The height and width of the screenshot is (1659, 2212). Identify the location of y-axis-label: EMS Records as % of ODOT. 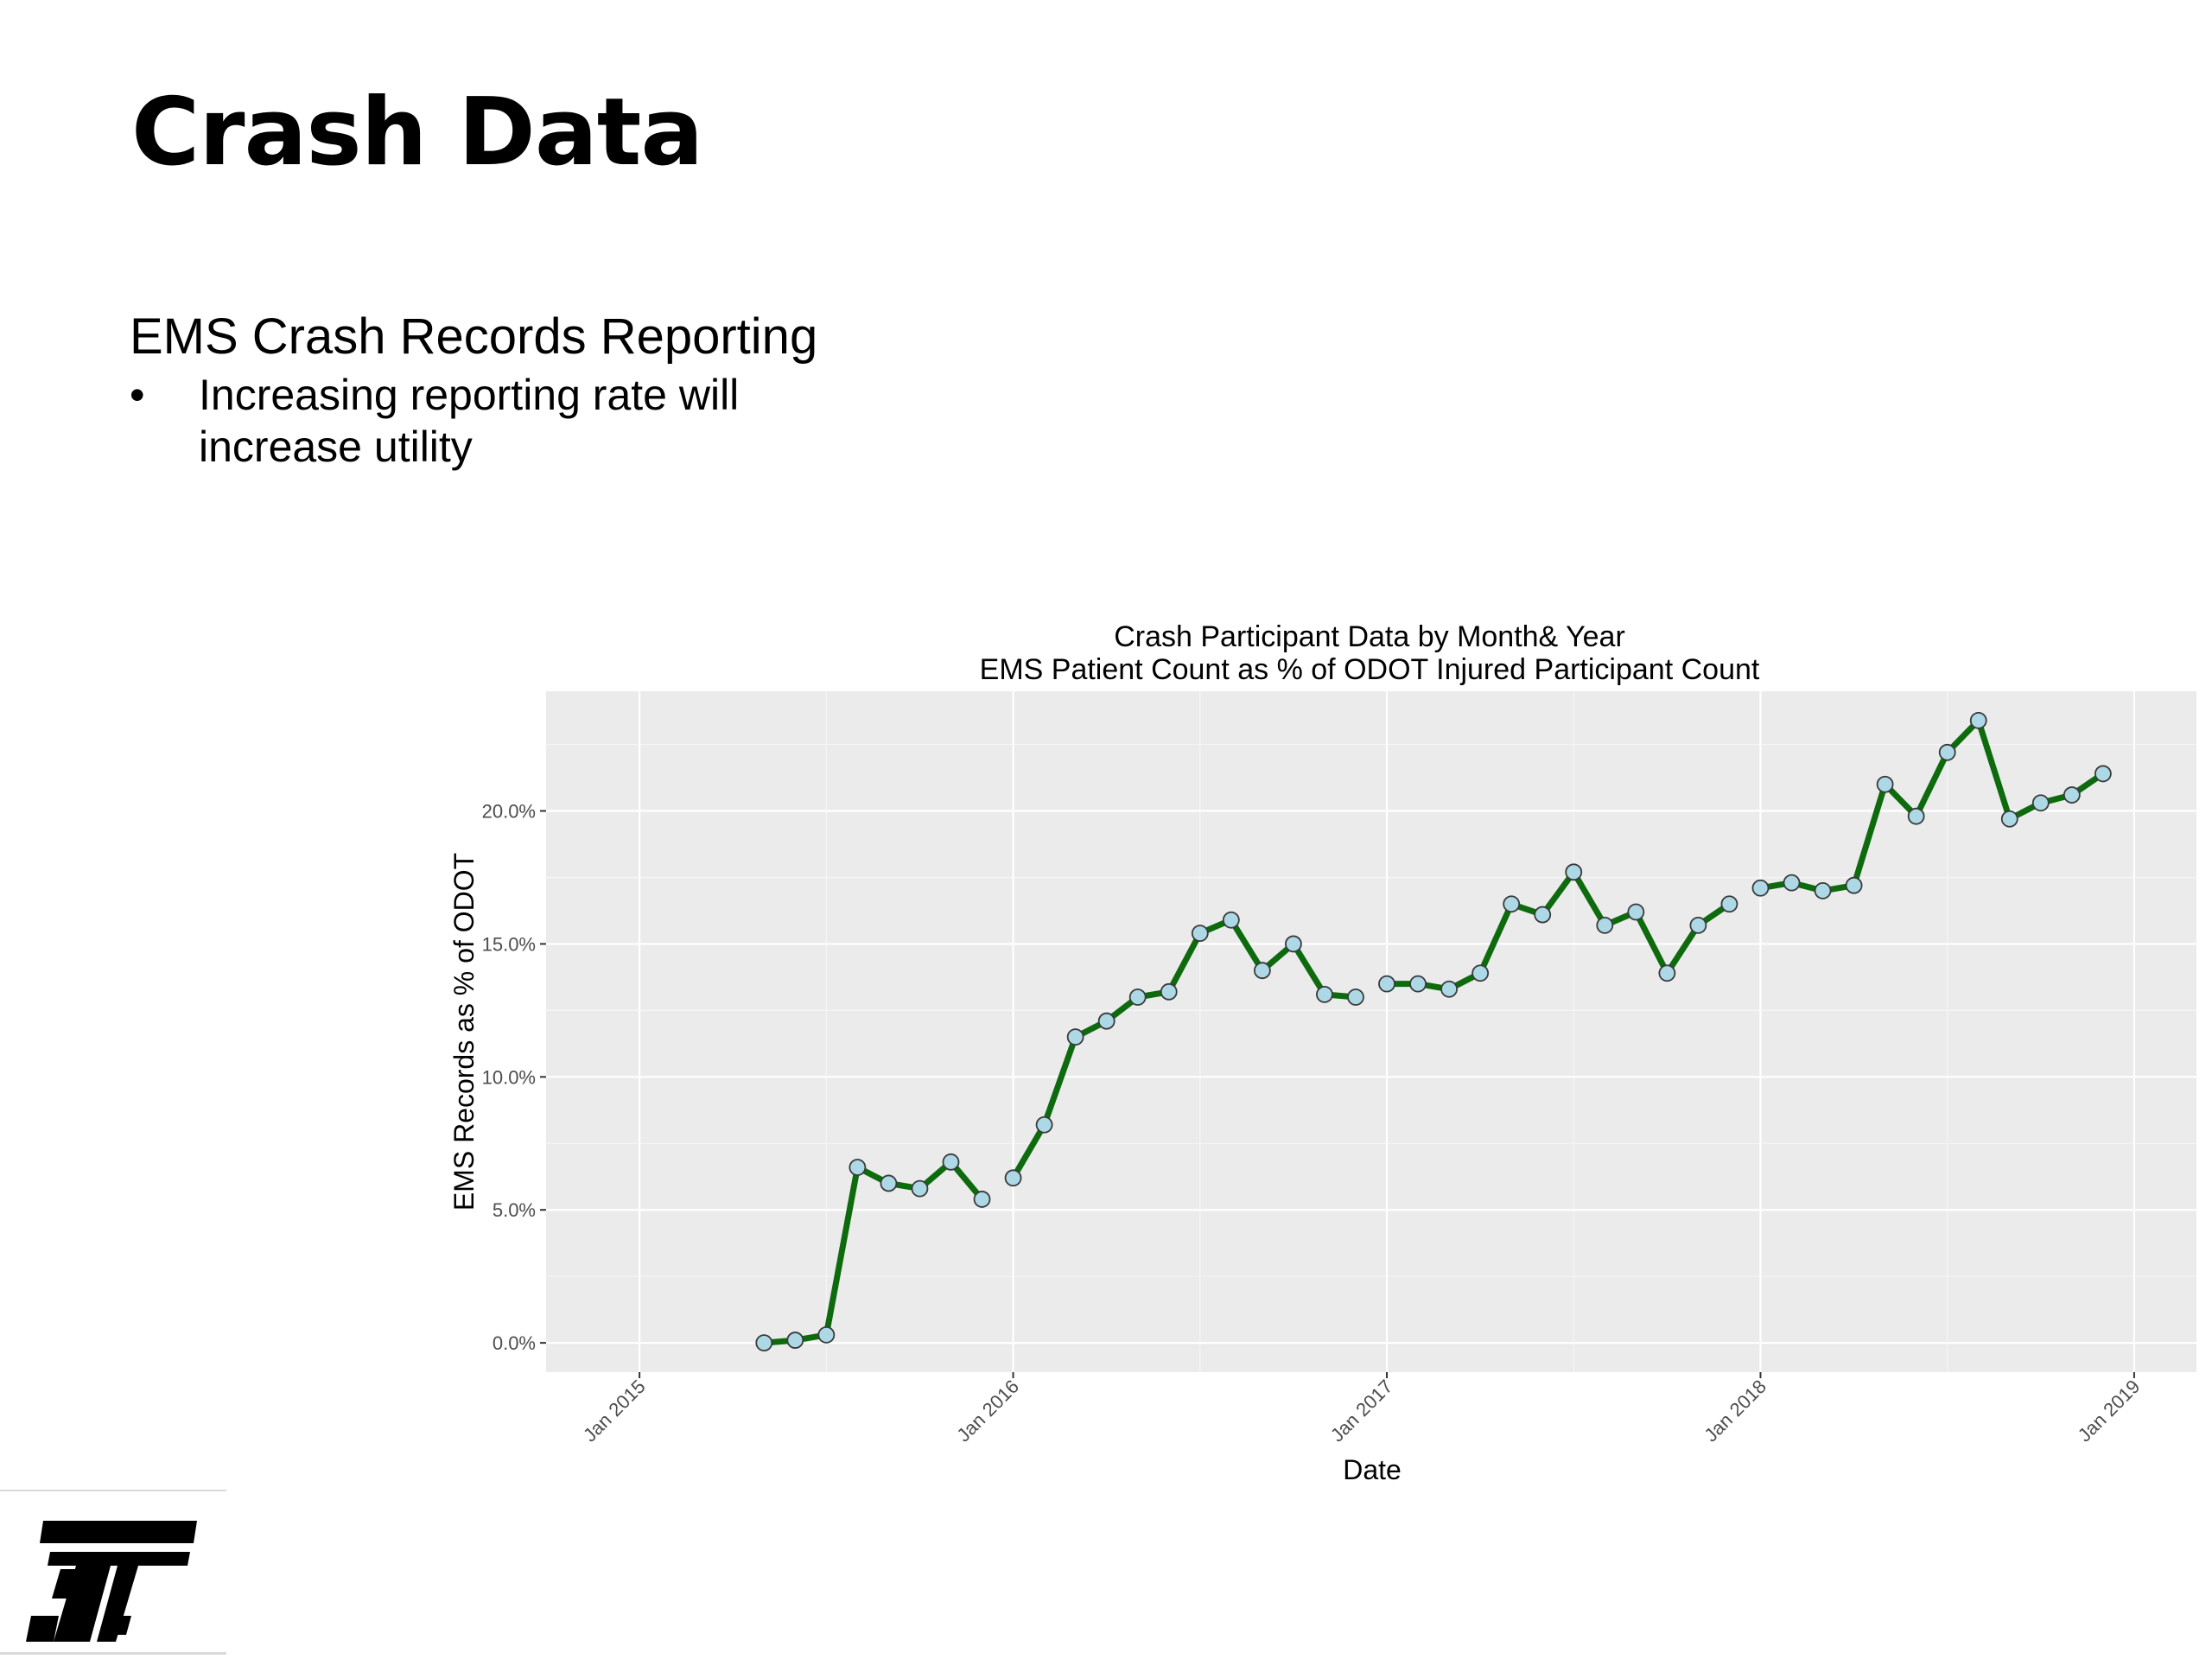
(464, 1032).